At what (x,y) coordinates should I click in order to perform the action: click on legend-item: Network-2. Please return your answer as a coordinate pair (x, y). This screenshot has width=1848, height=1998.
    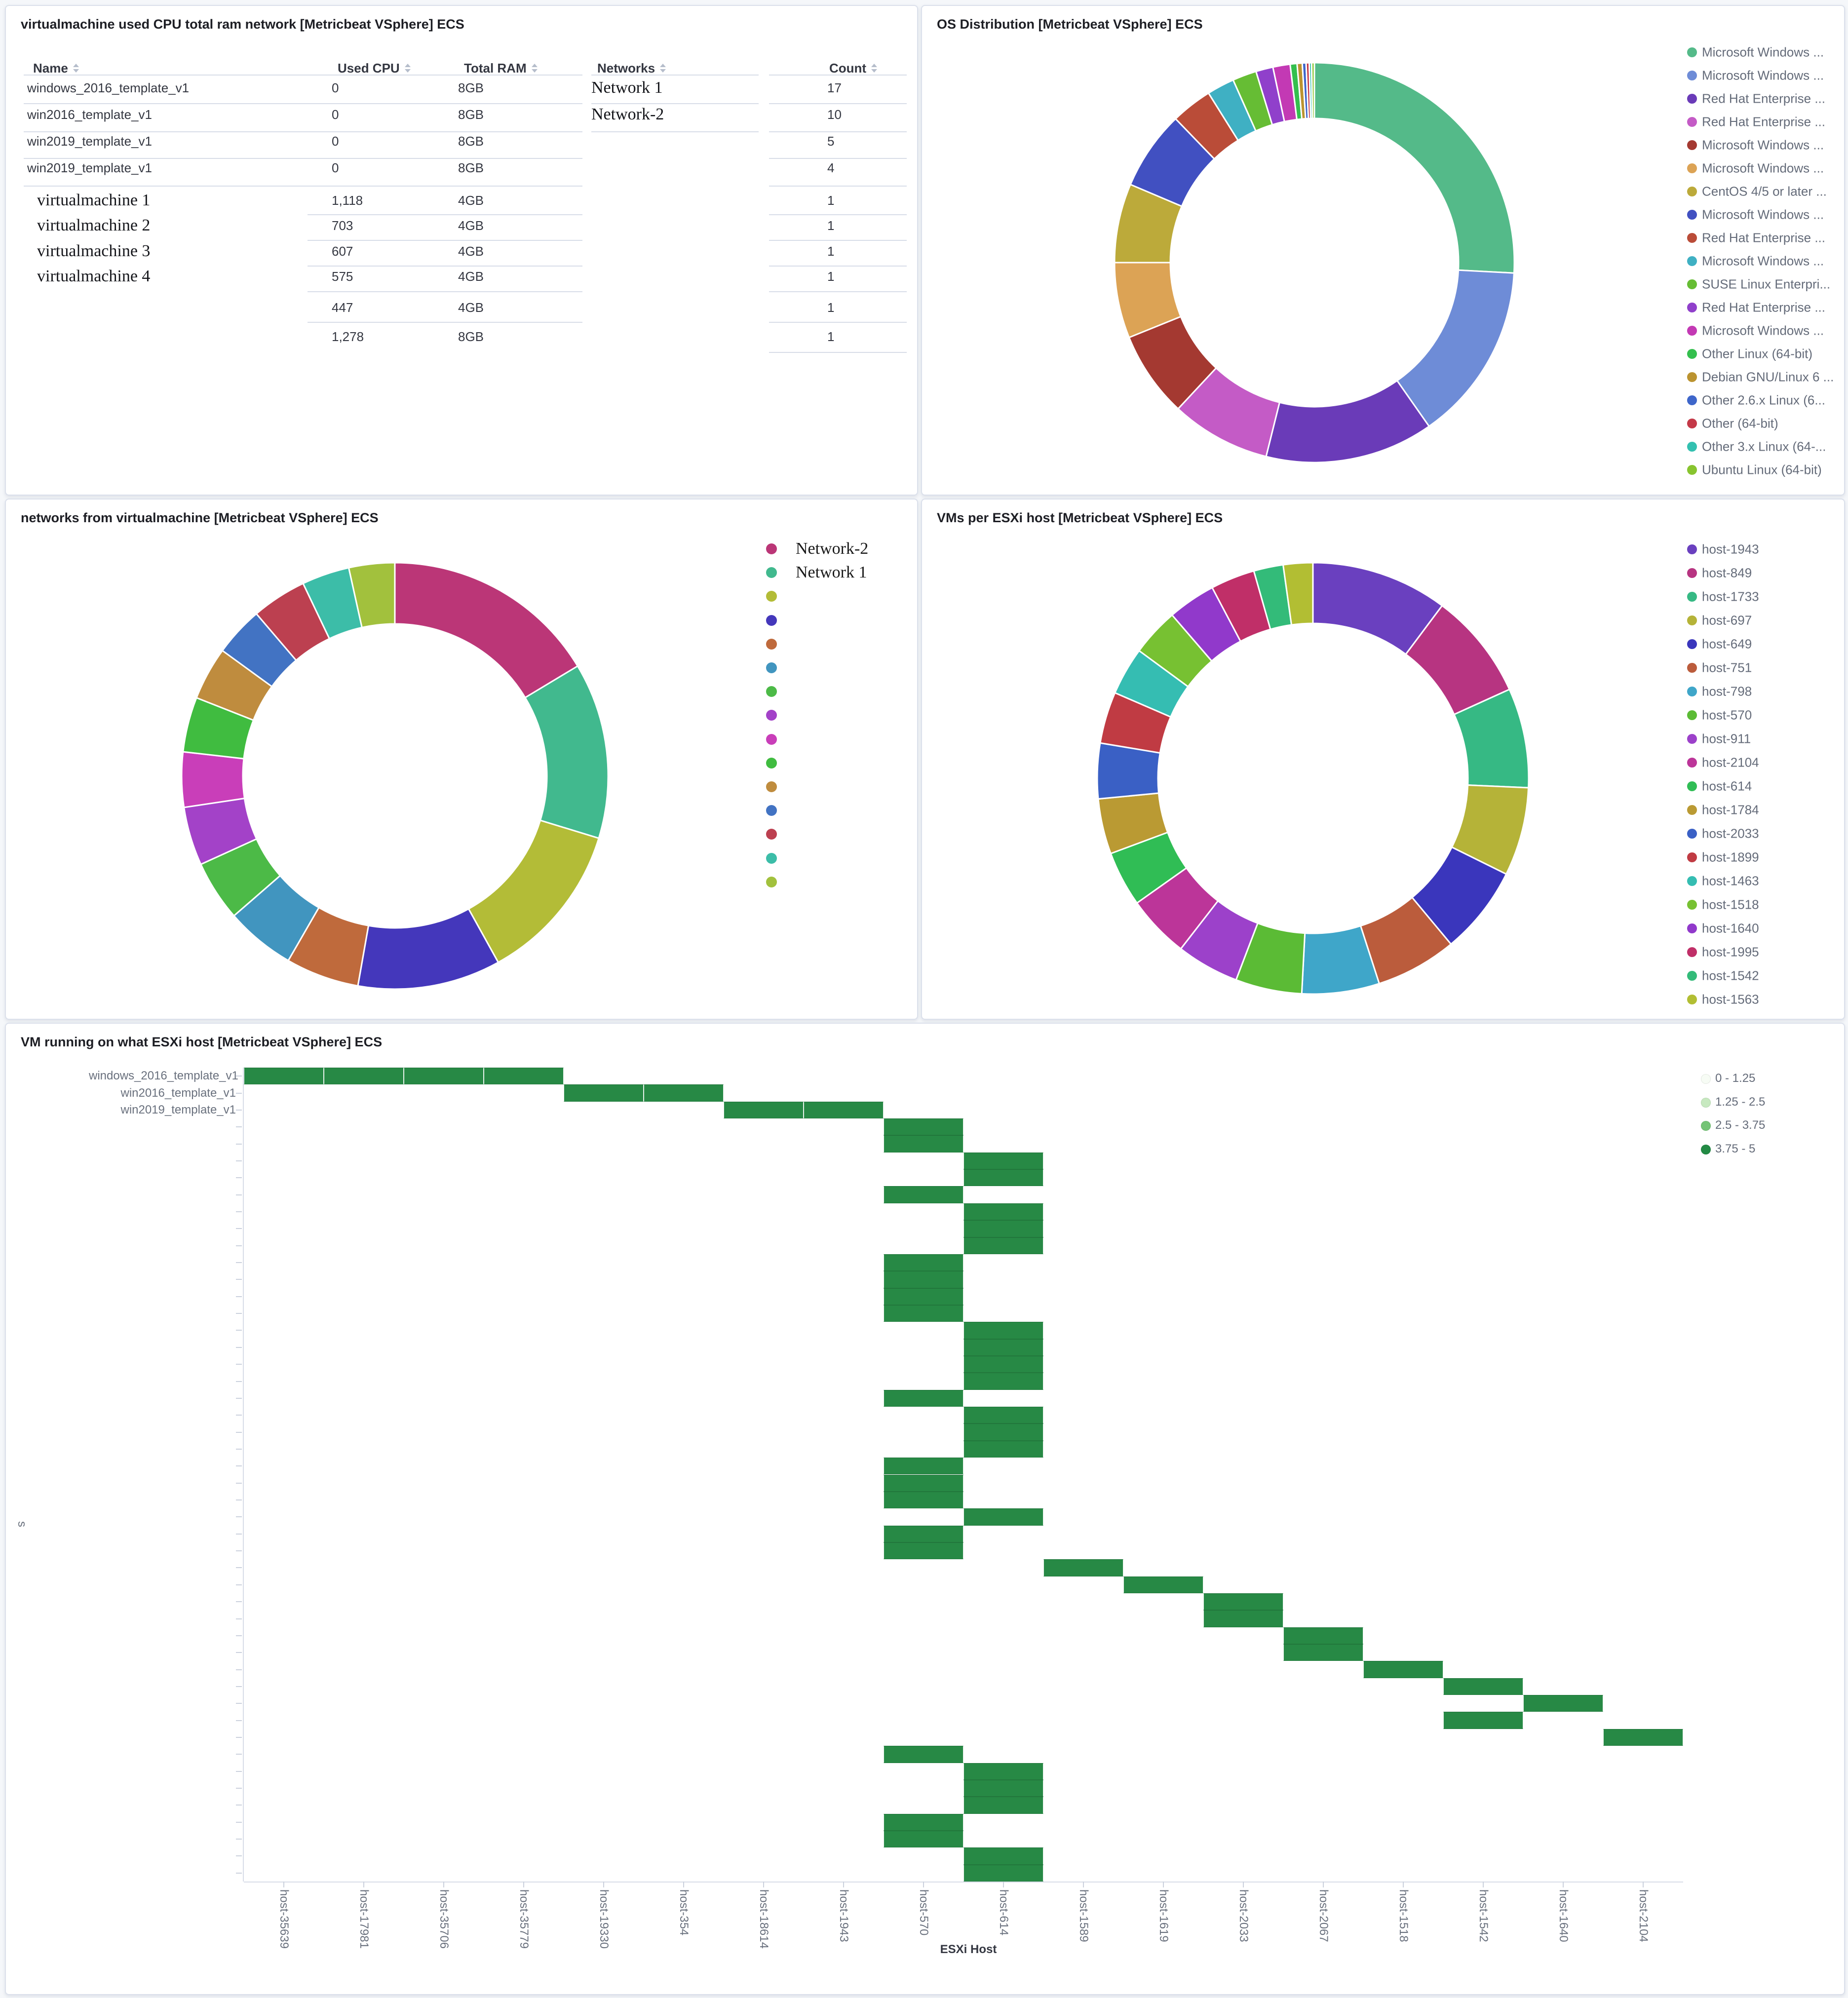
    Looking at the image, I should click on (832, 548).